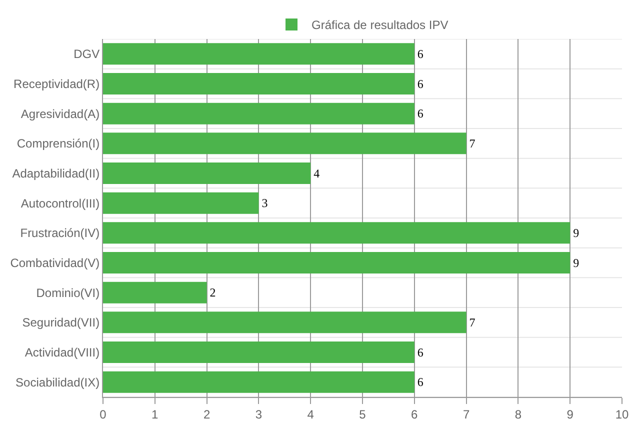  Describe the element at coordinates (61, 323) in the screenshot. I see `y-tick-label: Seguridad(VII)` at that location.